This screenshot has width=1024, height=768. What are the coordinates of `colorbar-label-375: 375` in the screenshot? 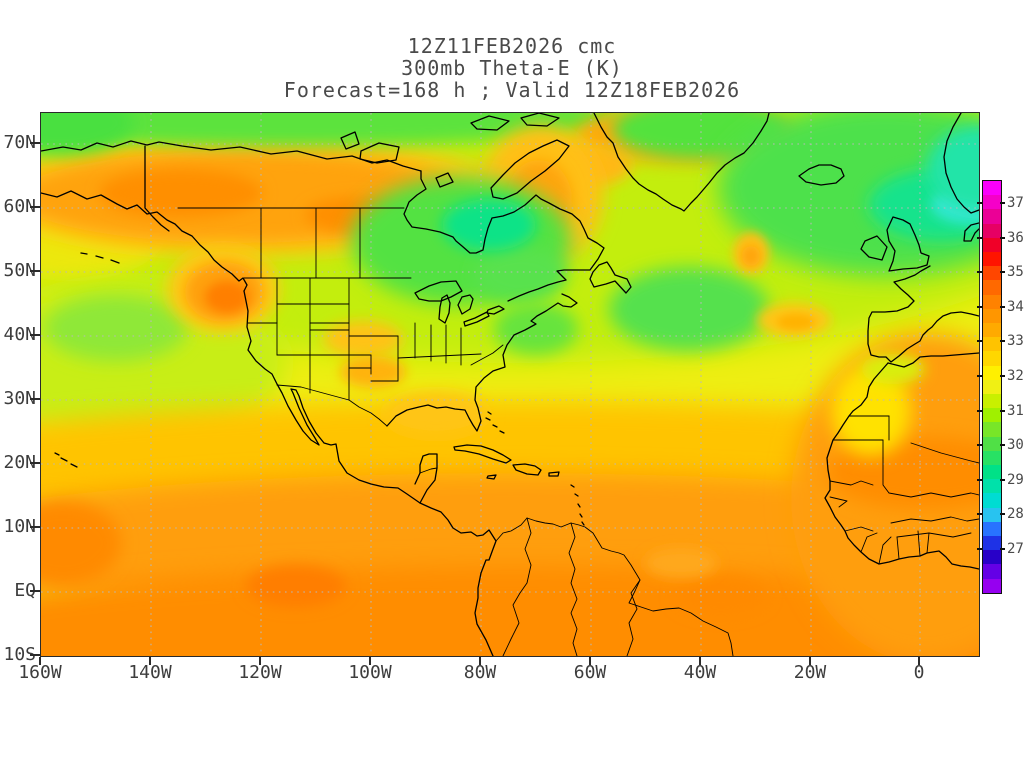 It's located at (1015, 203).